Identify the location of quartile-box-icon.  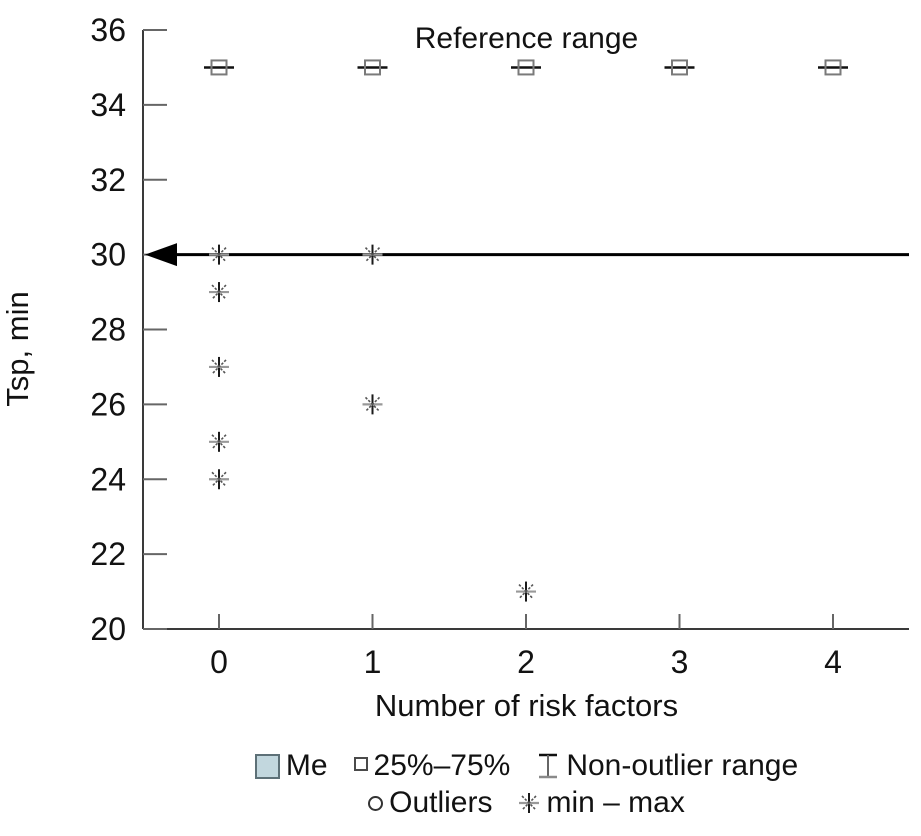
(360, 764).